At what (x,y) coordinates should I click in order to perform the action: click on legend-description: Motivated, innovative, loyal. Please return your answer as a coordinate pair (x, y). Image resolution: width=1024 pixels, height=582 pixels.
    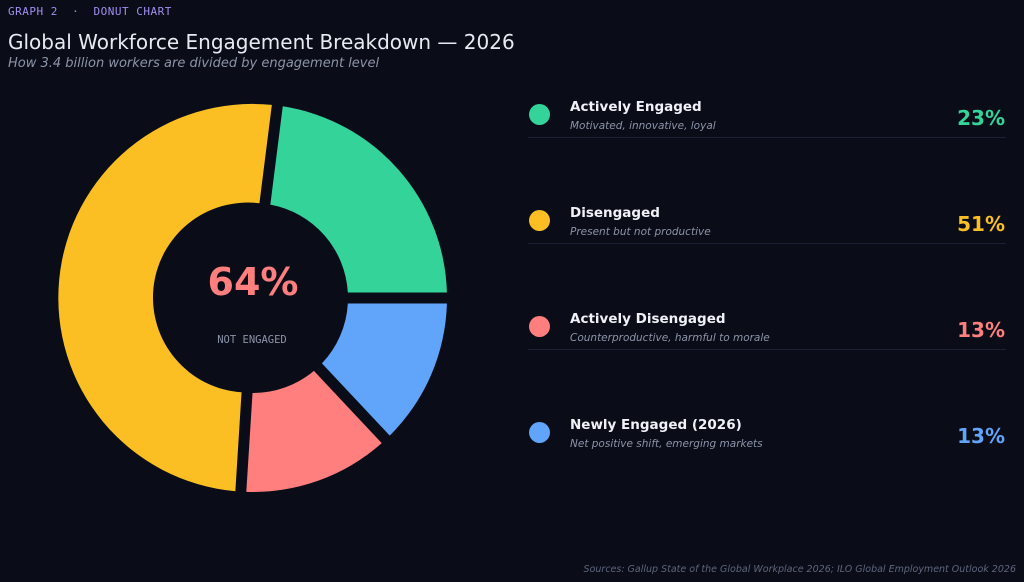
    Looking at the image, I should click on (643, 126).